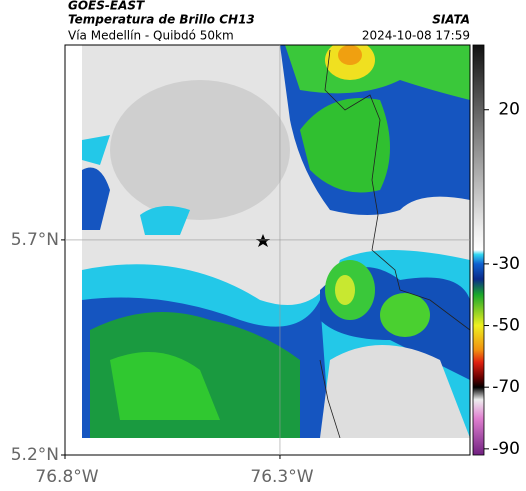 The height and width of the screenshot is (491, 526). Describe the element at coordinates (66, 477) in the screenshot. I see `x-tick-label: 76.8°W` at that location.